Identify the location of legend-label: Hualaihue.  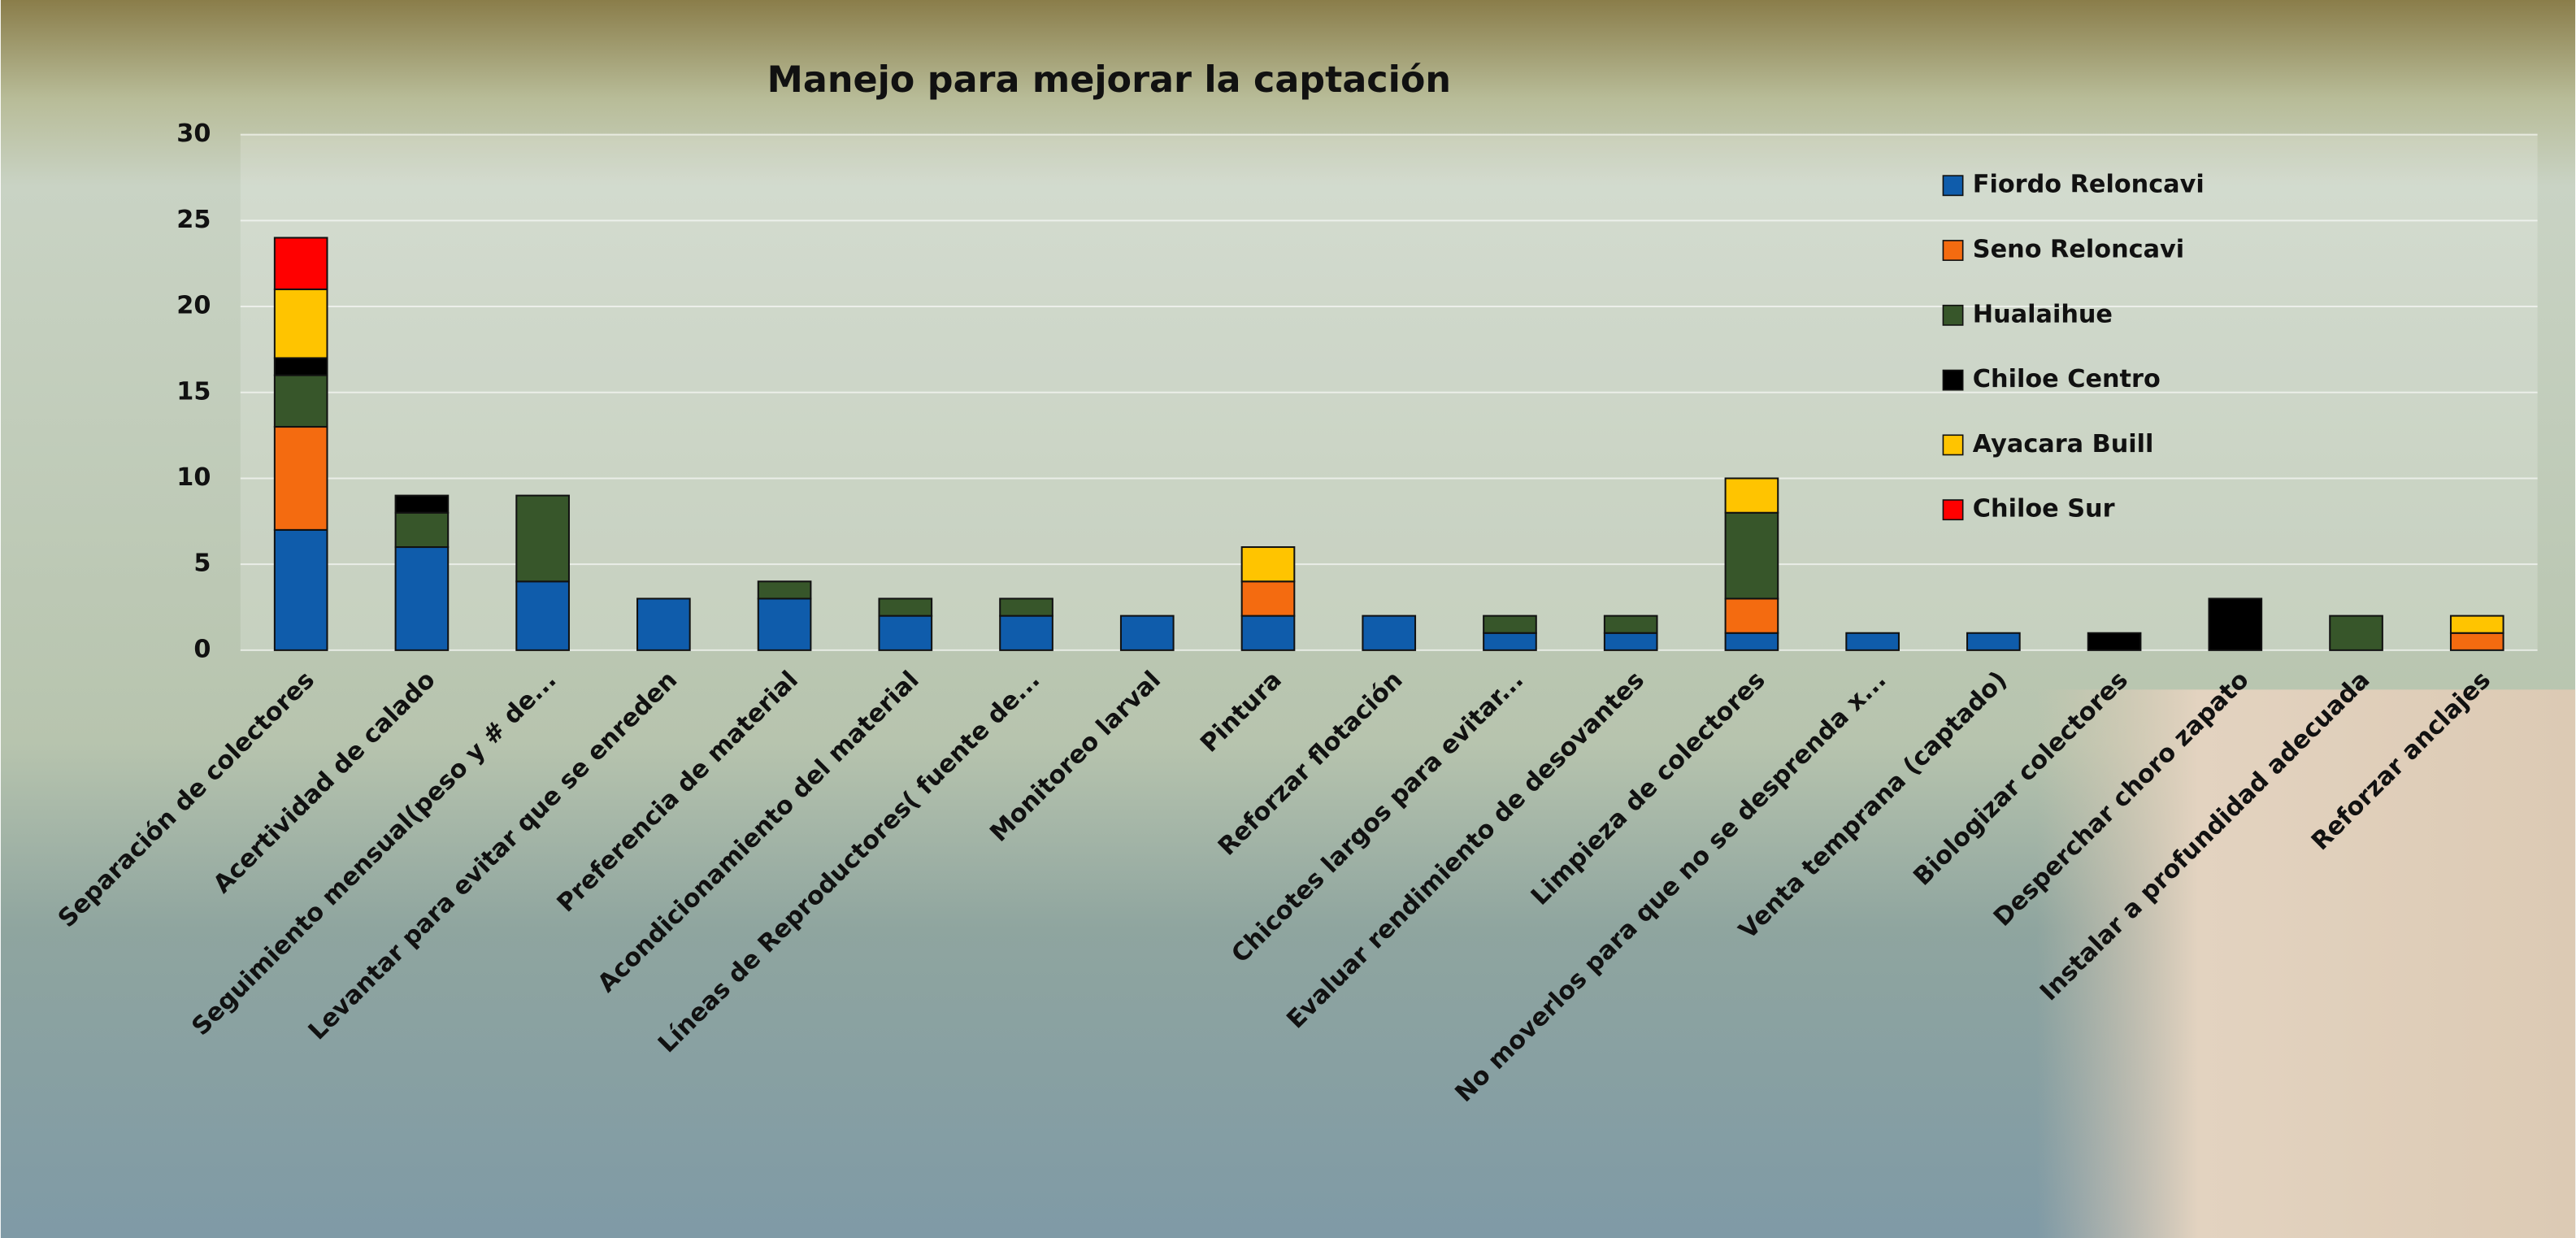
(2043, 314).